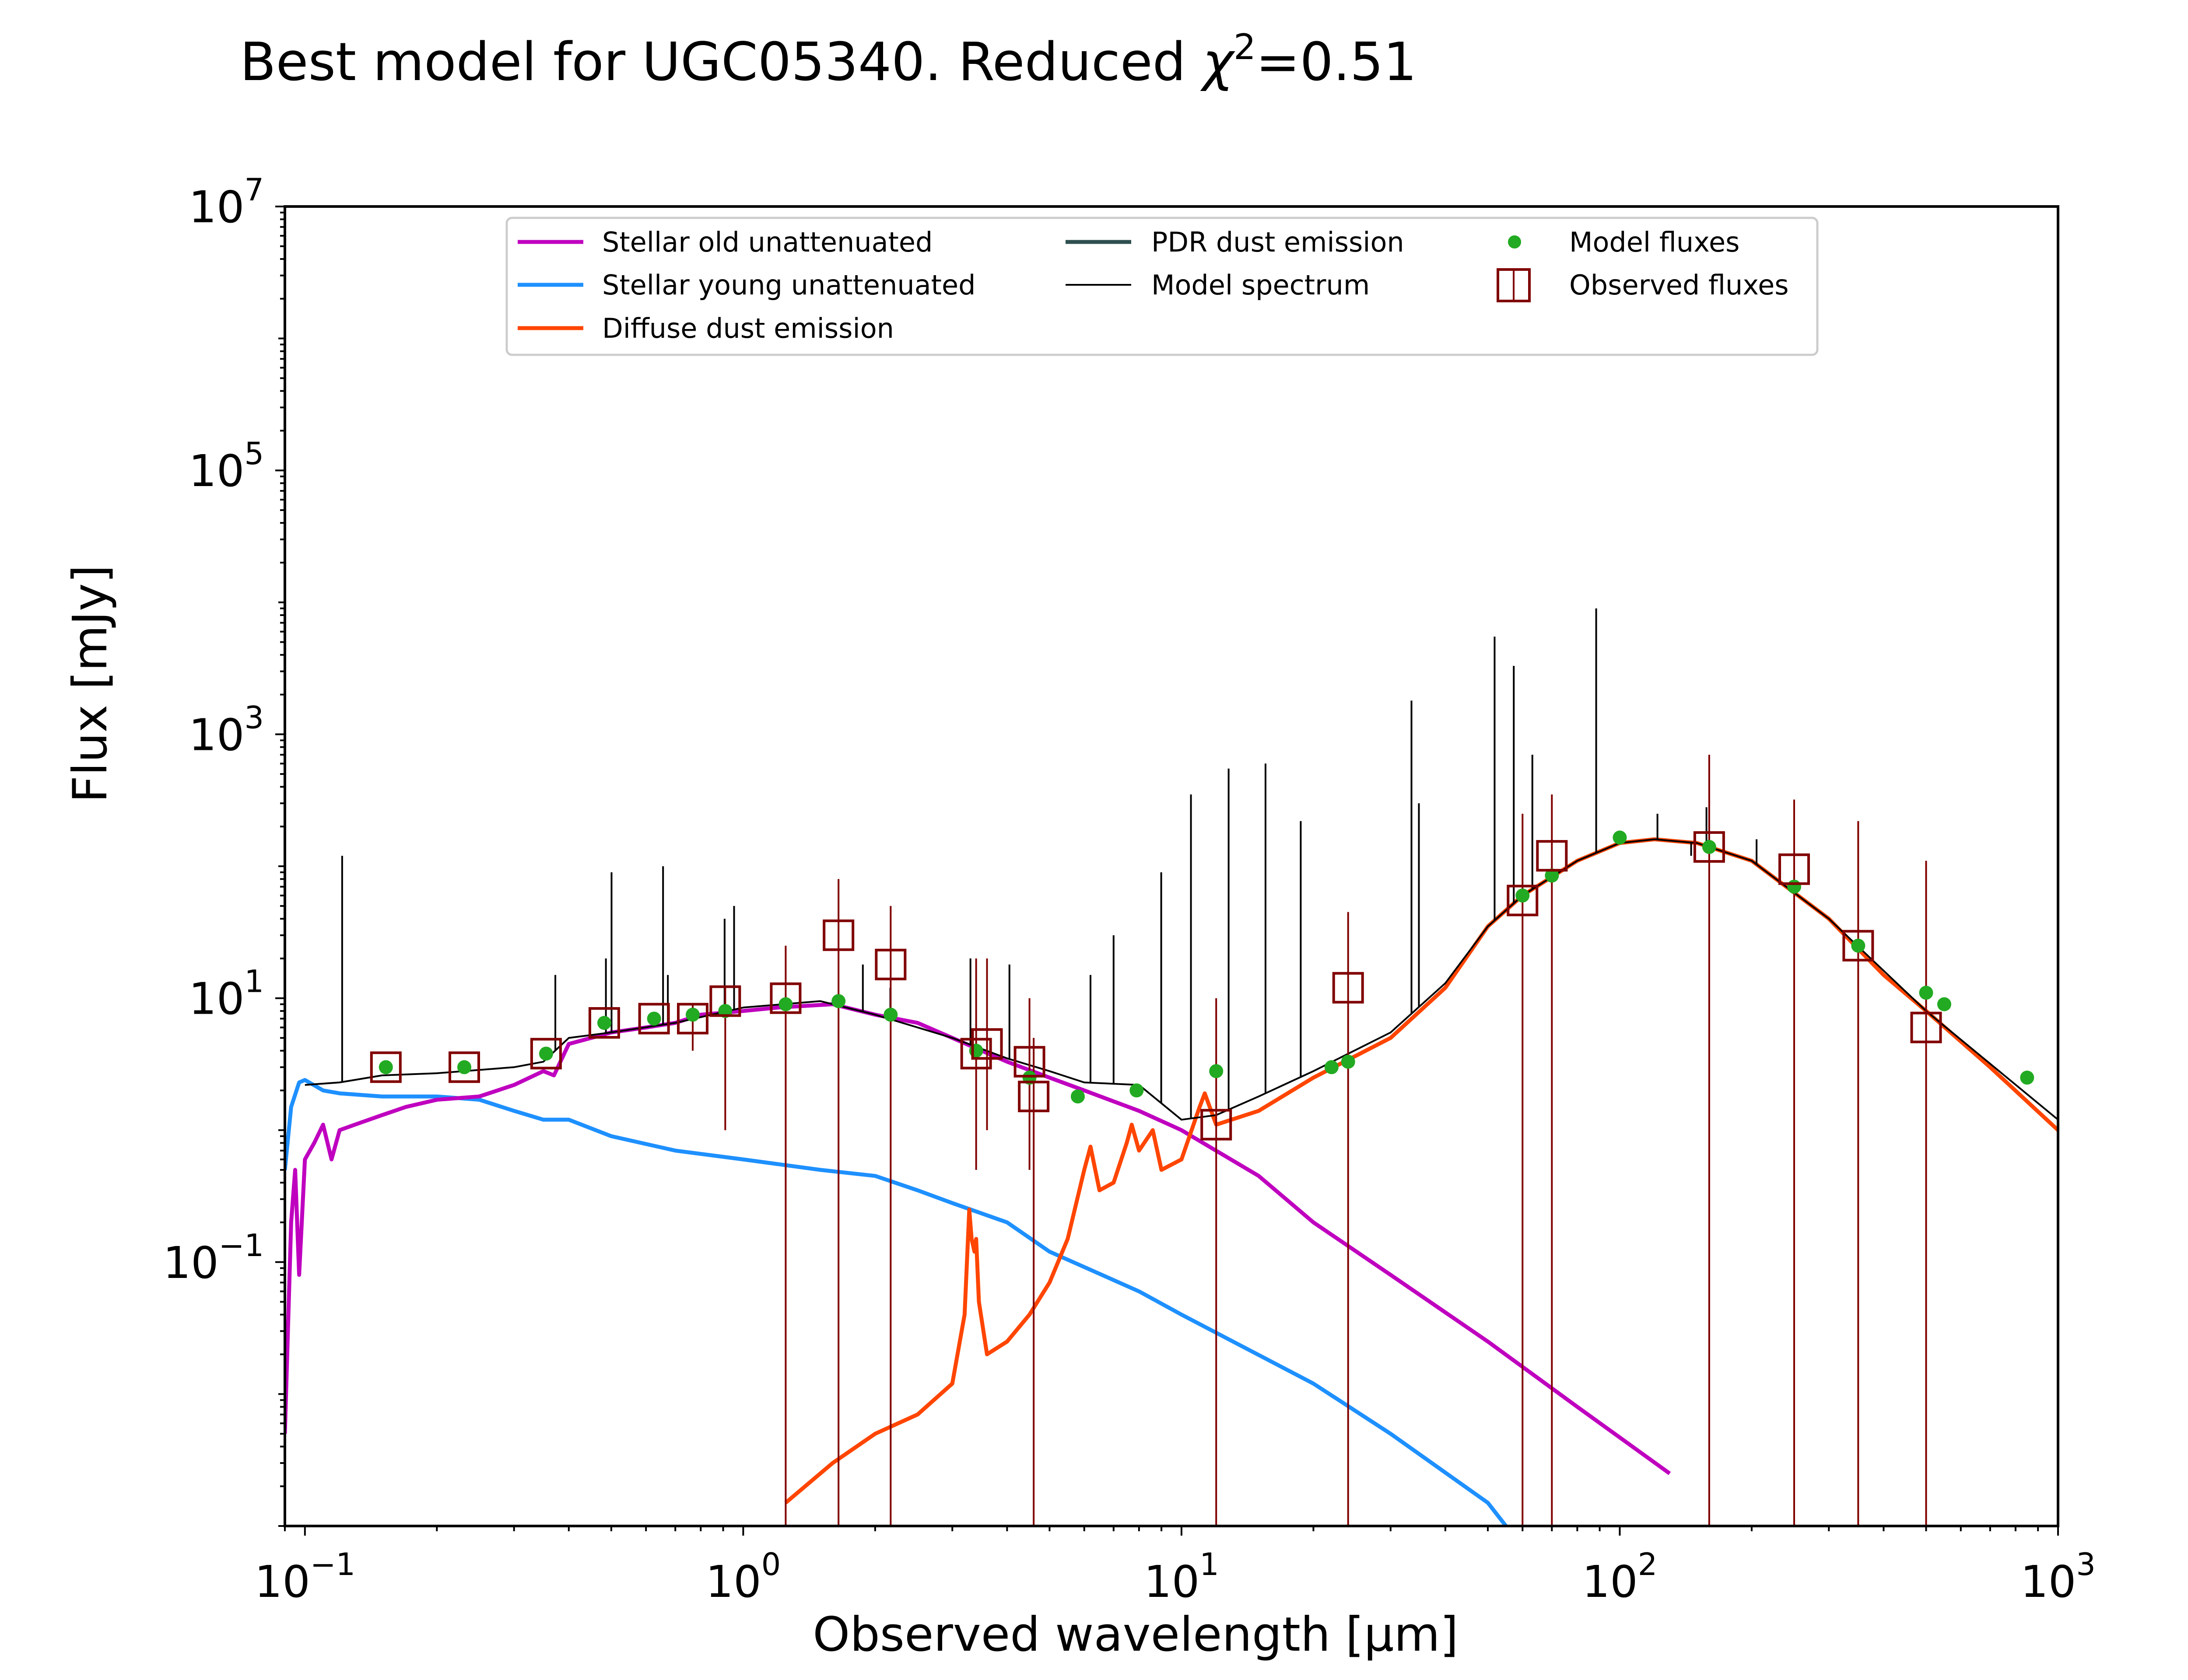  I want to click on legend-label-model-fluxes: Model fluxes, so click(1654, 242).